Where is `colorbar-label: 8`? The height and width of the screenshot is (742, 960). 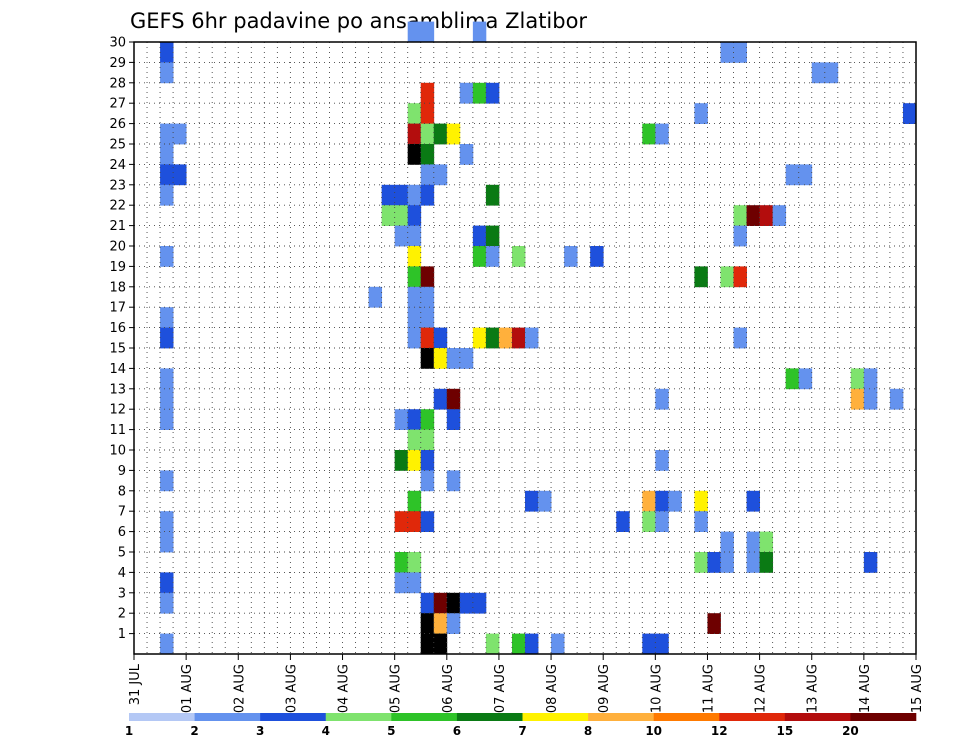 colorbar-label: 8 is located at coordinates (588, 731).